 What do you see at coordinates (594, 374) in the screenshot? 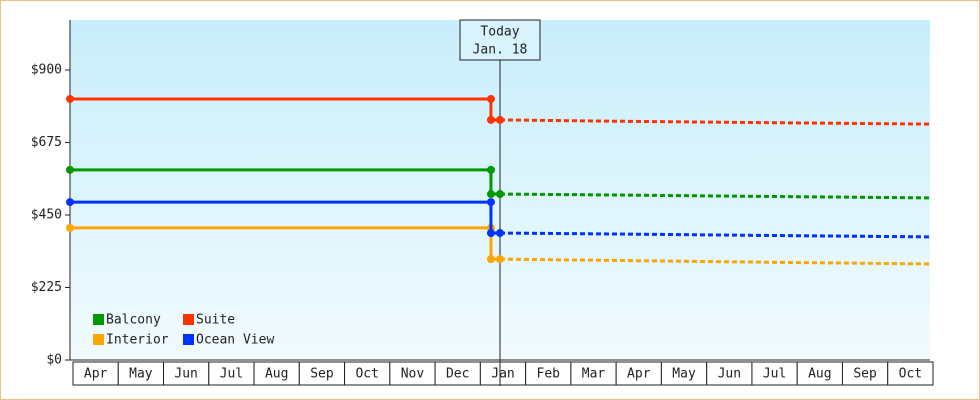
I see `x-tick-label: Mar` at bounding box center [594, 374].